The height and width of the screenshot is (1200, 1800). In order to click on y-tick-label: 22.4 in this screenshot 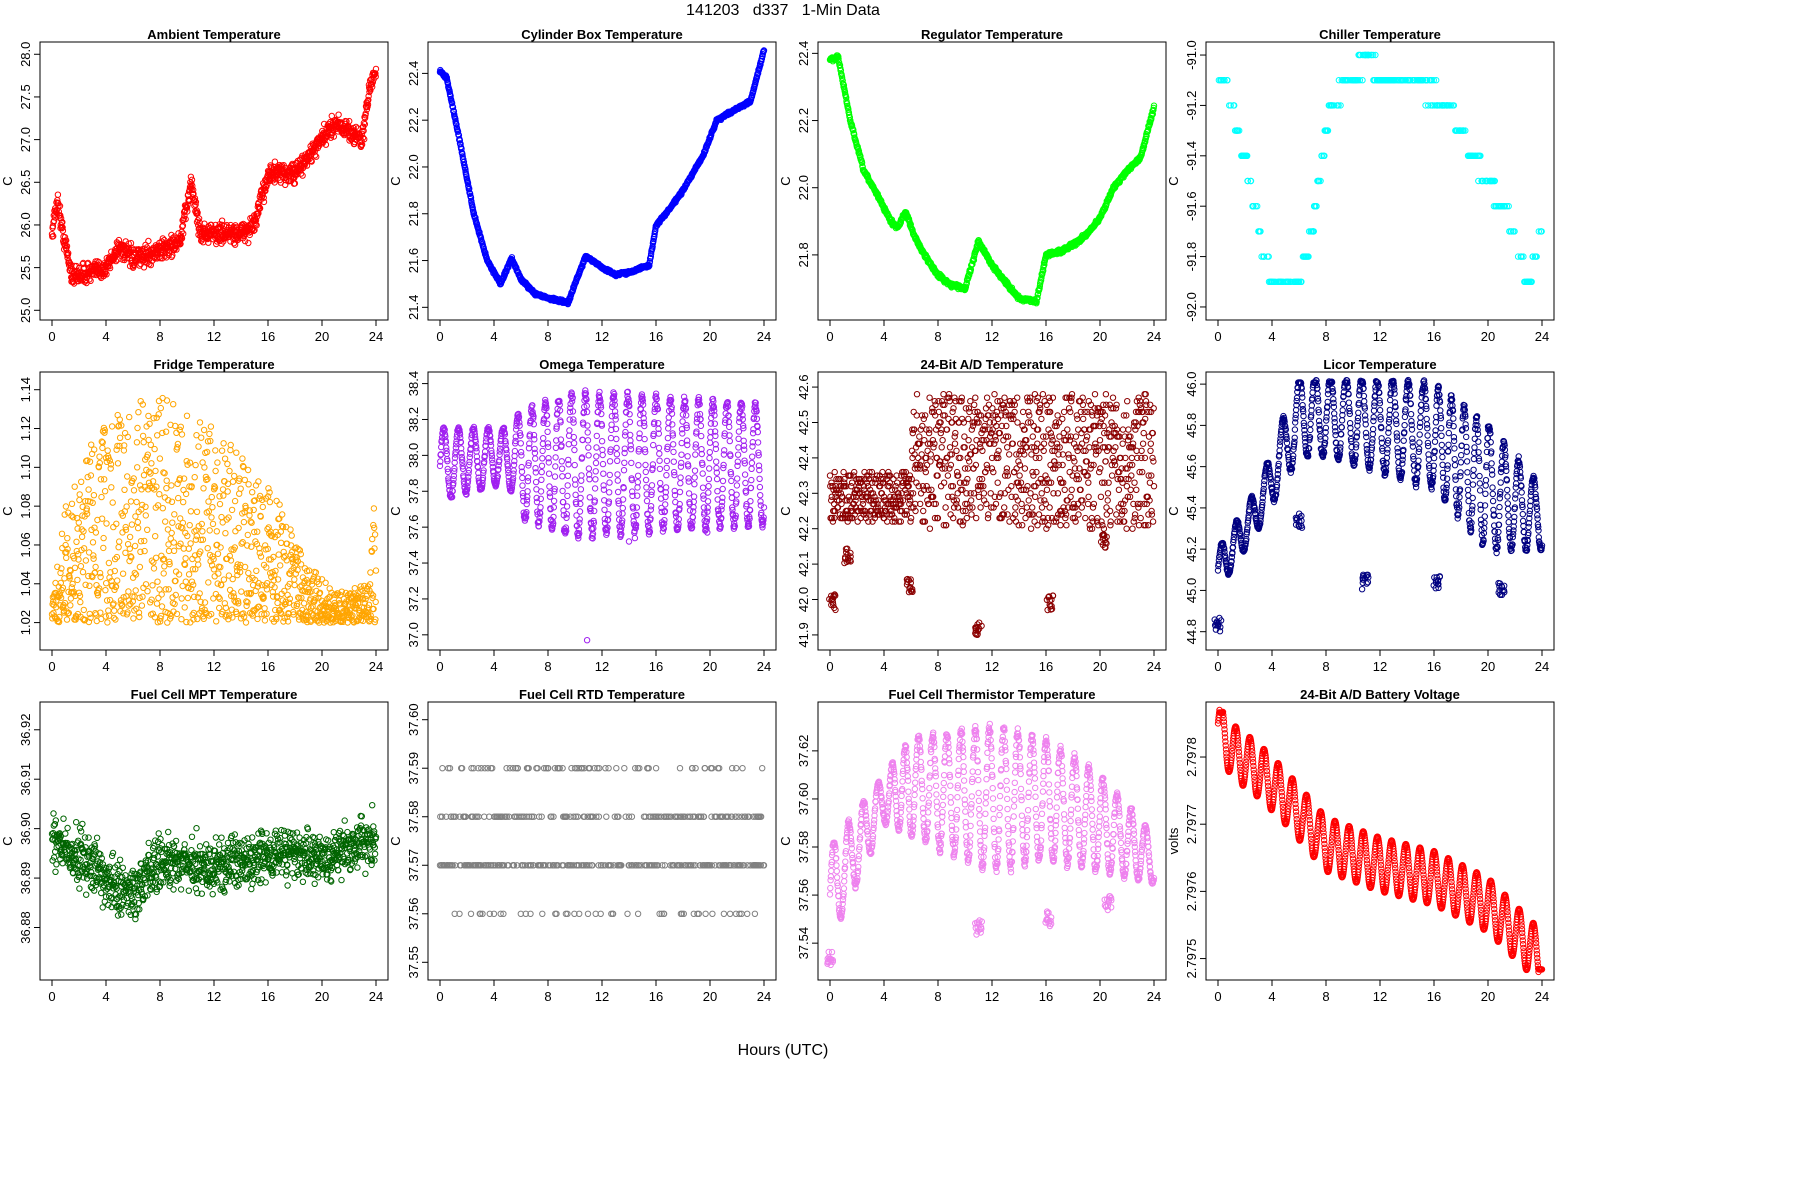, I will do `click(803, 53)`.